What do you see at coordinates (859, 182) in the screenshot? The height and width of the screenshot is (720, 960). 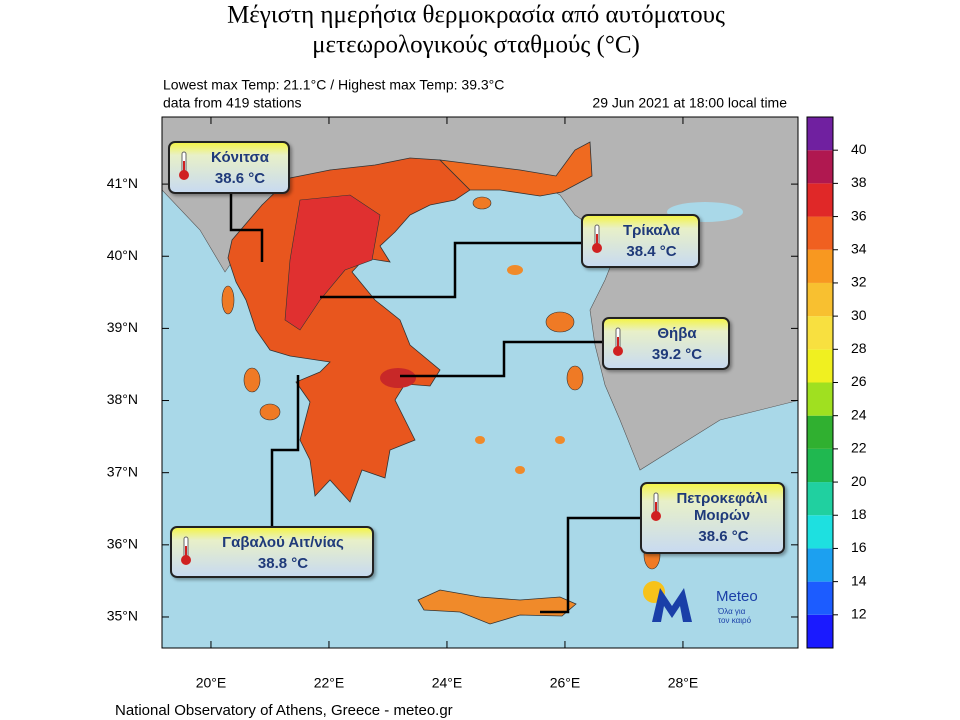 I see `colorbar-label: 38` at bounding box center [859, 182].